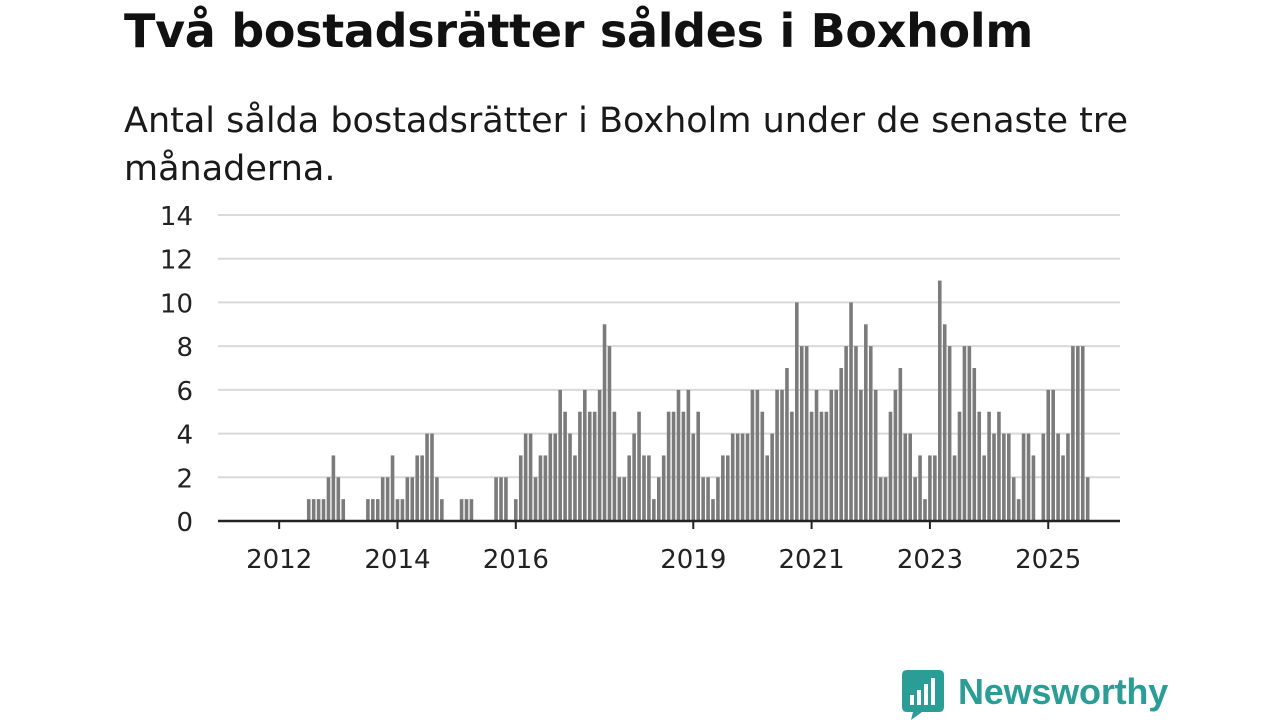 The height and width of the screenshot is (720, 1280). Describe the element at coordinates (184, 479) in the screenshot. I see `y-tick-label: 2` at that location.